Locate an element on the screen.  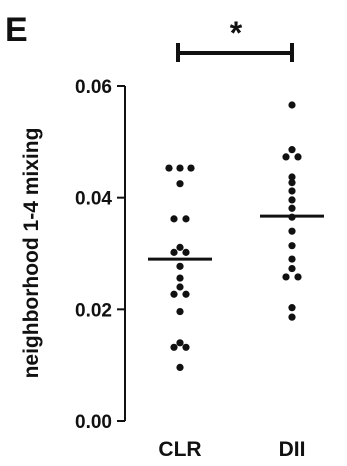
x-axis-labels: CLR DII is located at coordinates (231, 449).